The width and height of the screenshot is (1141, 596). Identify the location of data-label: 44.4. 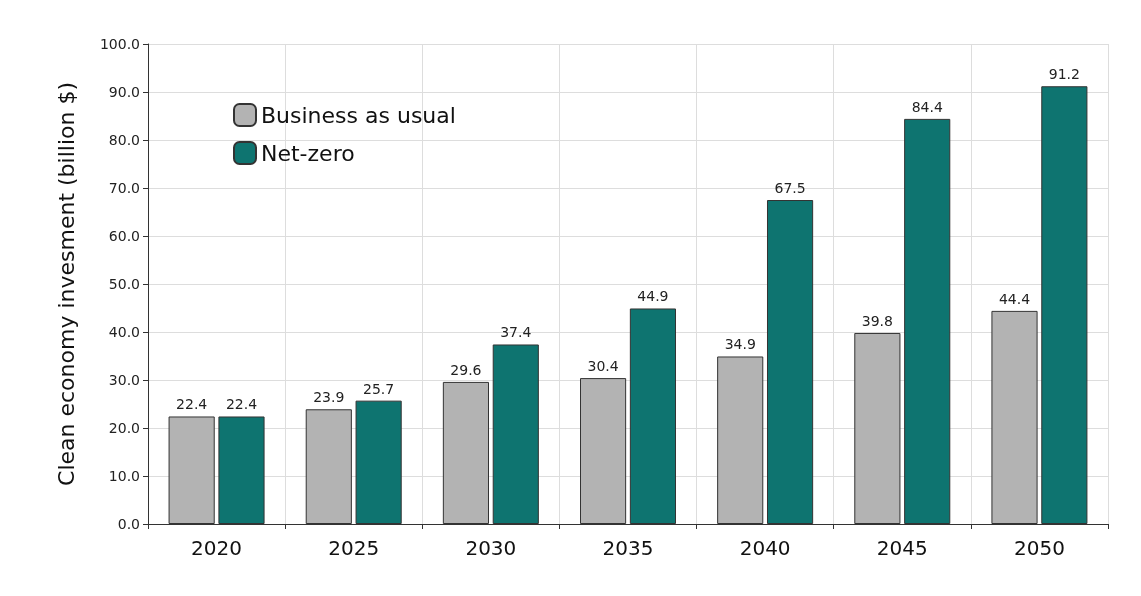
(1014, 298).